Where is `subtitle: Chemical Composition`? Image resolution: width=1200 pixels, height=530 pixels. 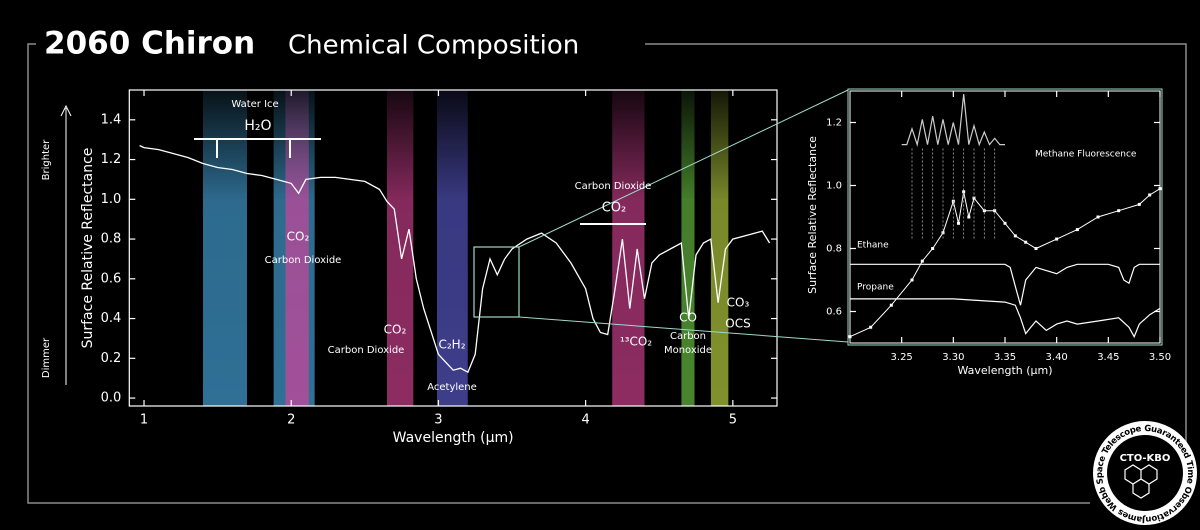
subtitle: Chemical Composition is located at coordinates (433, 46).